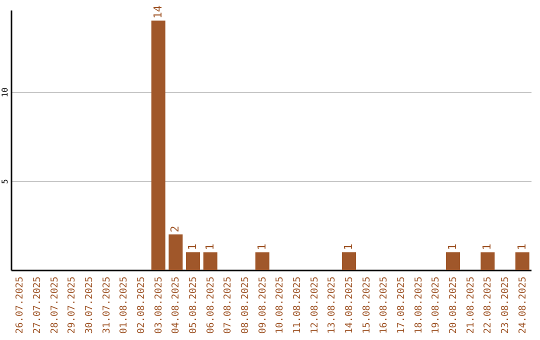  I want to click on x-tick-label: 09.08.2025, so click(262, 305).